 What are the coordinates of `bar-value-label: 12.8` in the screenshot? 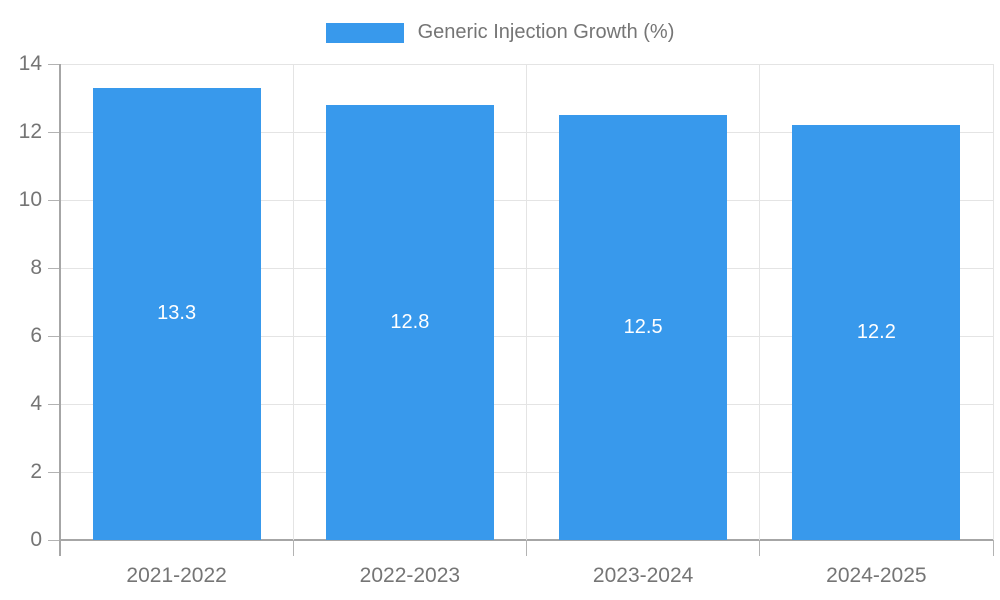 It's located at (410, 321).